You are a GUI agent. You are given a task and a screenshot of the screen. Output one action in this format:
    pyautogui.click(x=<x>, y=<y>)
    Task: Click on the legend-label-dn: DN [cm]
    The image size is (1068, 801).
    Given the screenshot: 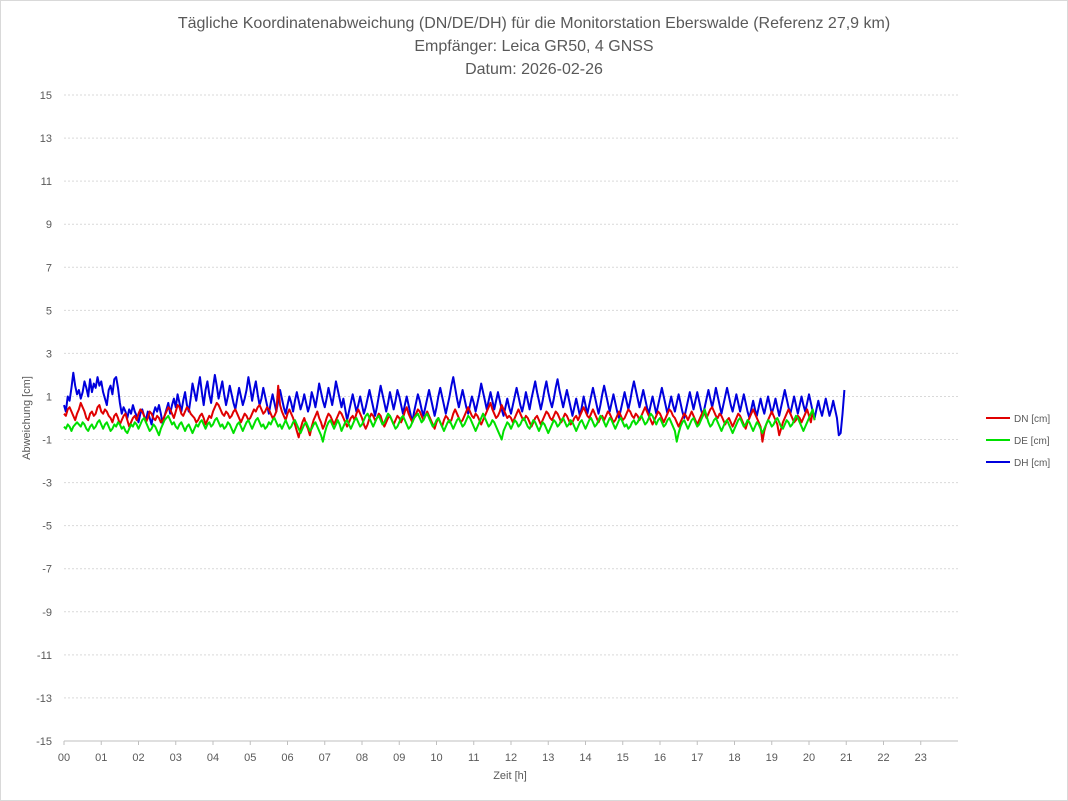 What is the action you would take?
    pyautogui.click(x=1032, y=419)
    